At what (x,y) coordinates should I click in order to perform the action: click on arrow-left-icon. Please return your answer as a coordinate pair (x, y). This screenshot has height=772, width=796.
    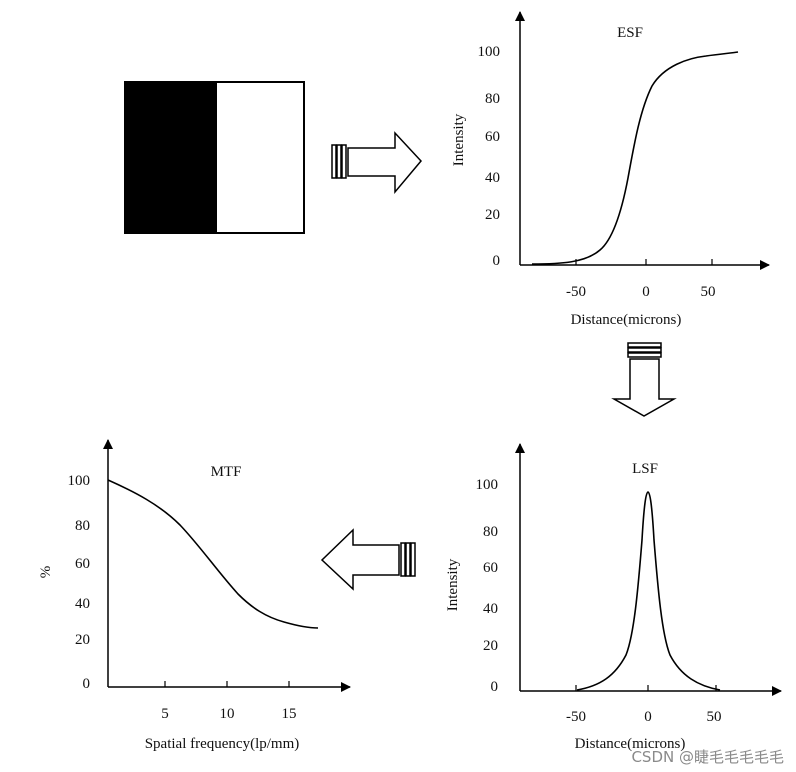
    Looking at the image, I should click on (368, 559).